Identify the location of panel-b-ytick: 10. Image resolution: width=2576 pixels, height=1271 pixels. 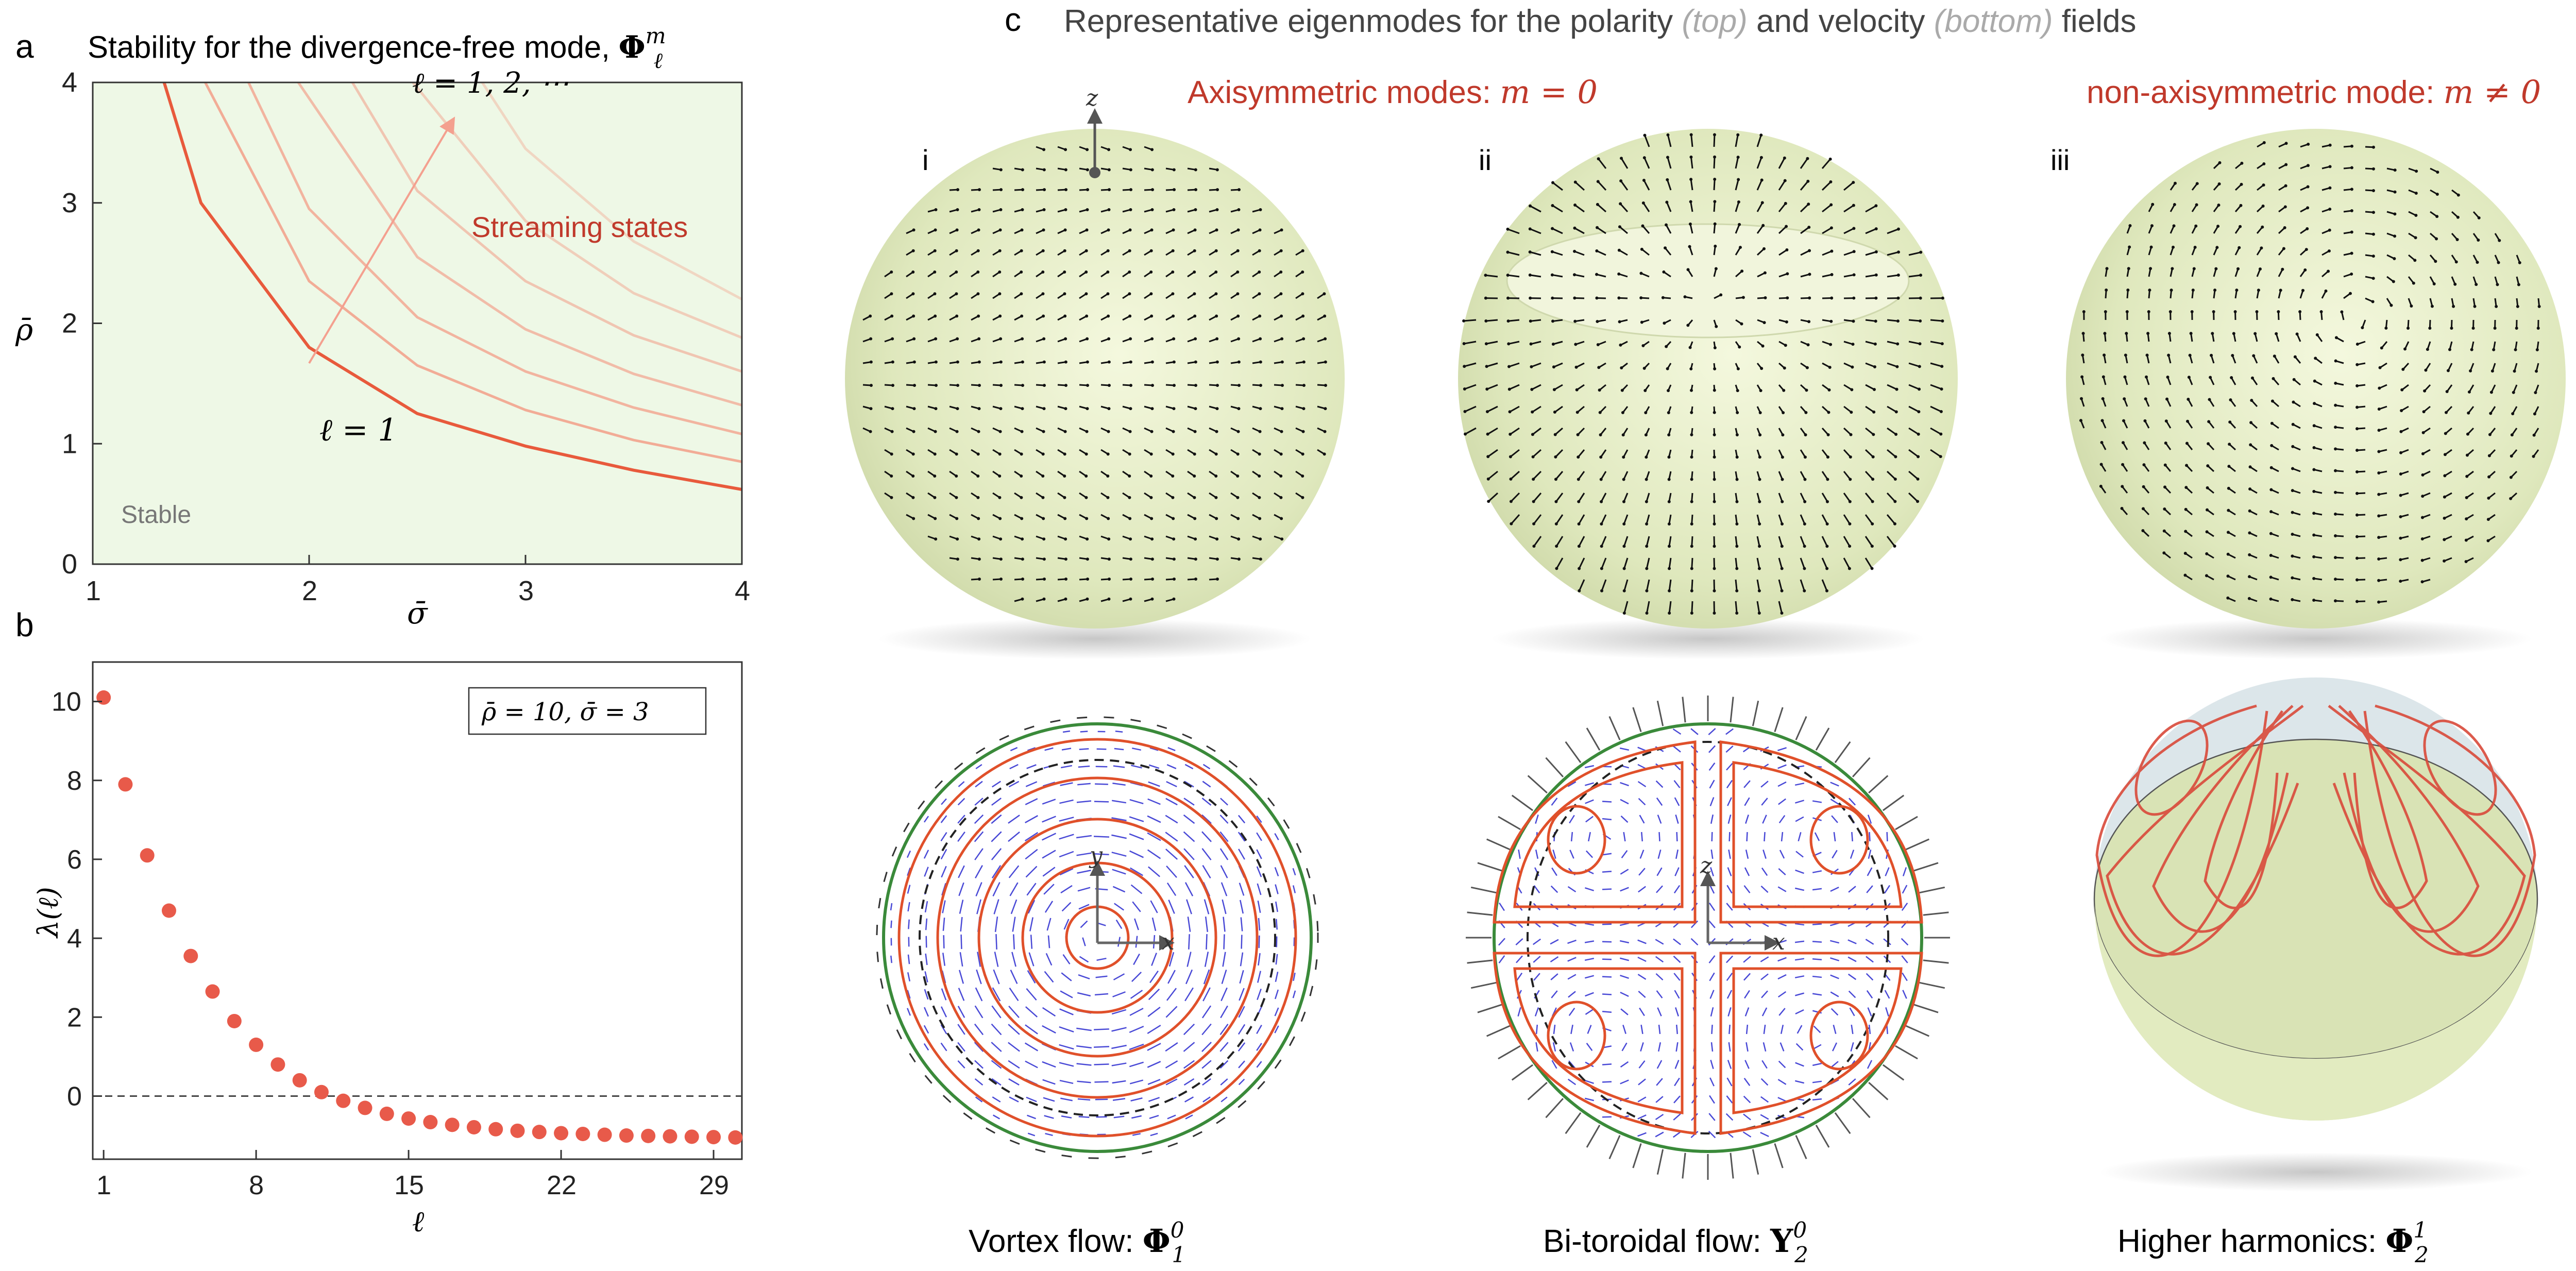
(66, 702).